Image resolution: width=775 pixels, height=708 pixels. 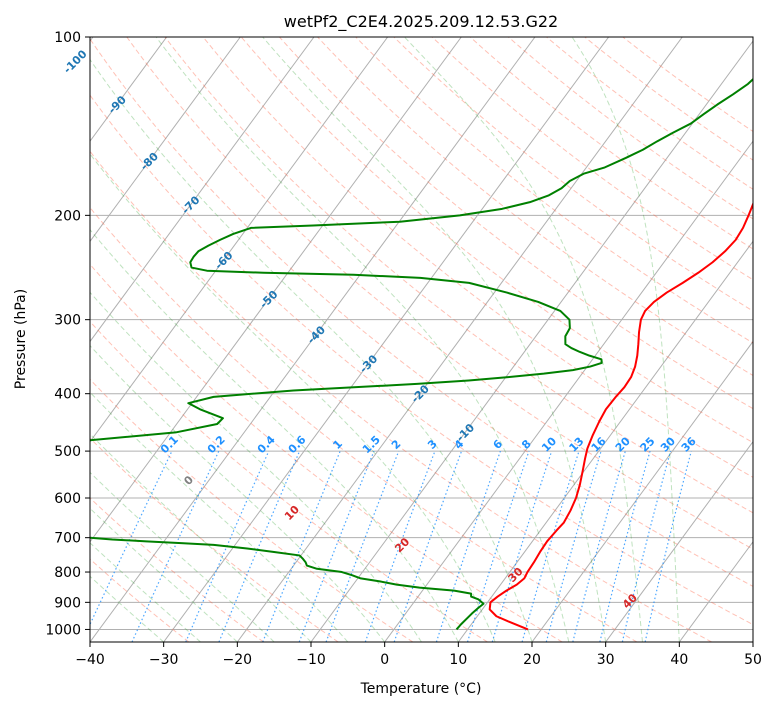 What do you see at coordinates (67, 38) in the screenshot?
I see `y-tick-label: 100` at bounding box center [67, 38].